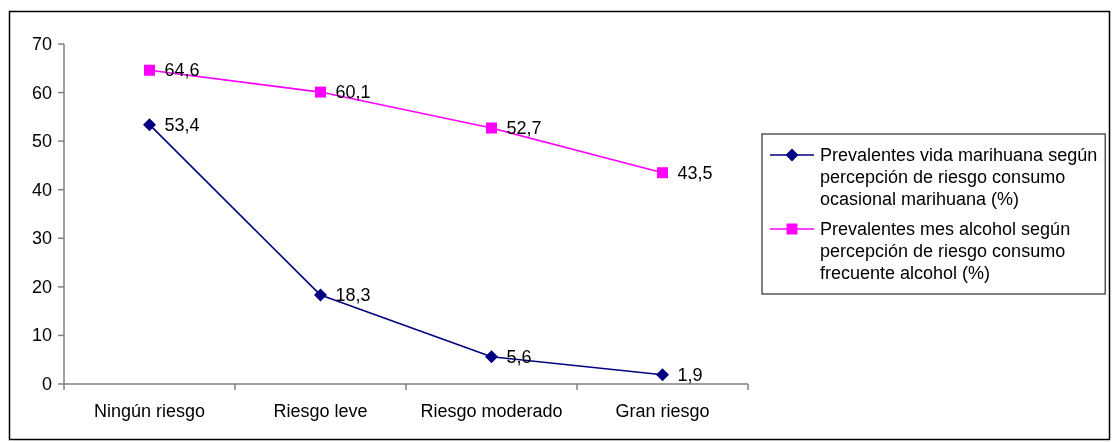 The image size is (1113, 442). What do you see at coordinates (353, 295) in the screenshot?
I see `data-label: 18,3` at bounding box center [353, 295].